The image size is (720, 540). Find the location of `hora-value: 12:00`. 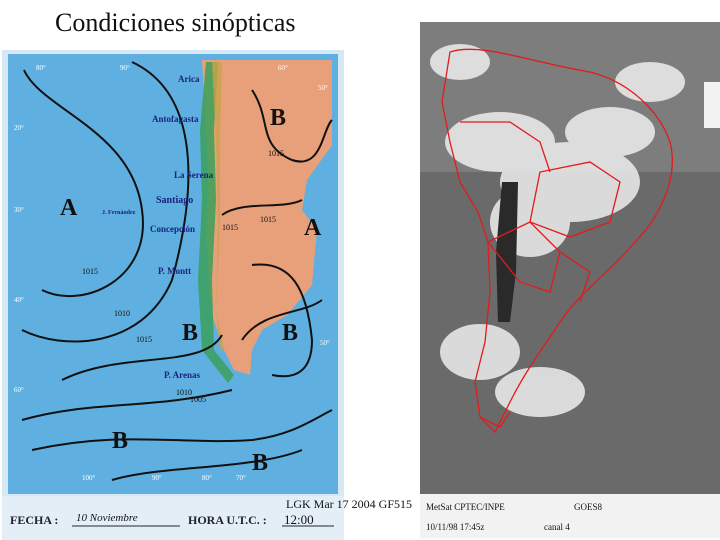

hora-value: 12:00 is located at coordinates (299, 519).